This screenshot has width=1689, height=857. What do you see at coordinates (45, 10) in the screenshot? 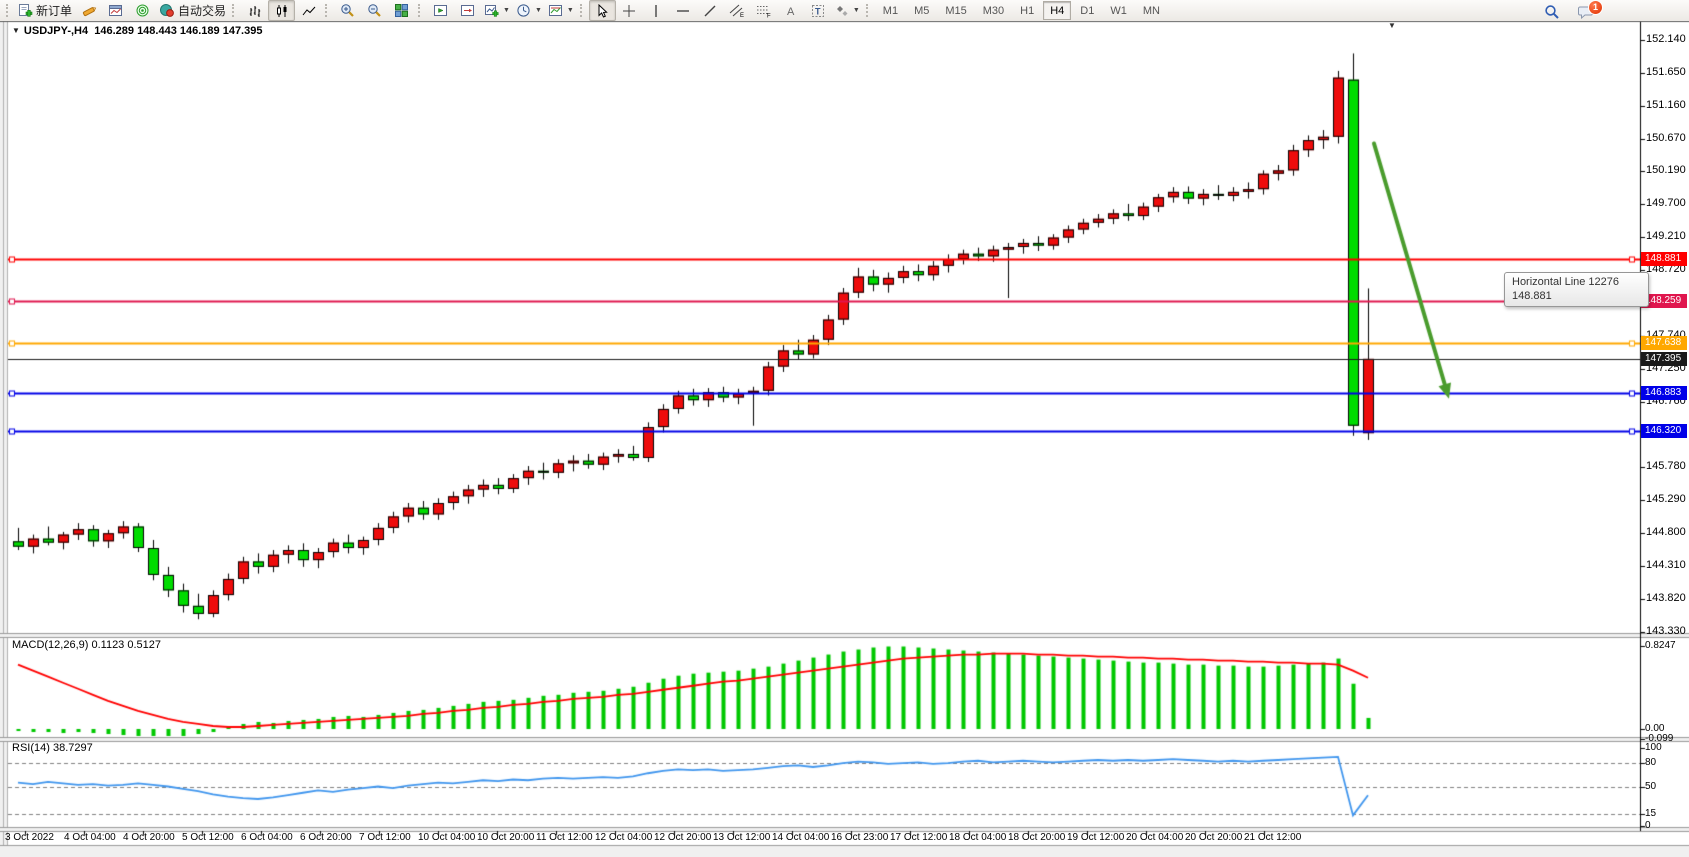
I see `new-order-button: 新订单` at bounding box center [45, 10].